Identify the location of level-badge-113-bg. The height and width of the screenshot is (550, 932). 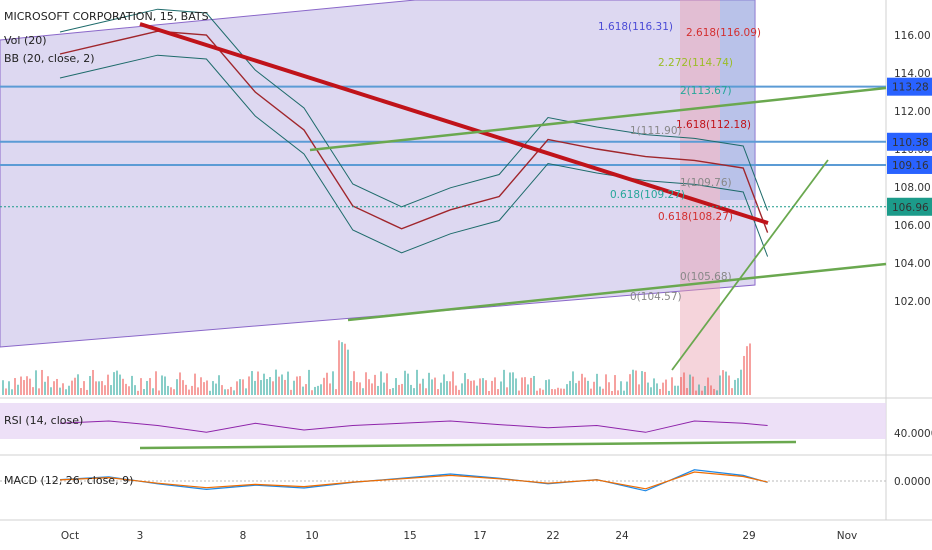
(909, 86).